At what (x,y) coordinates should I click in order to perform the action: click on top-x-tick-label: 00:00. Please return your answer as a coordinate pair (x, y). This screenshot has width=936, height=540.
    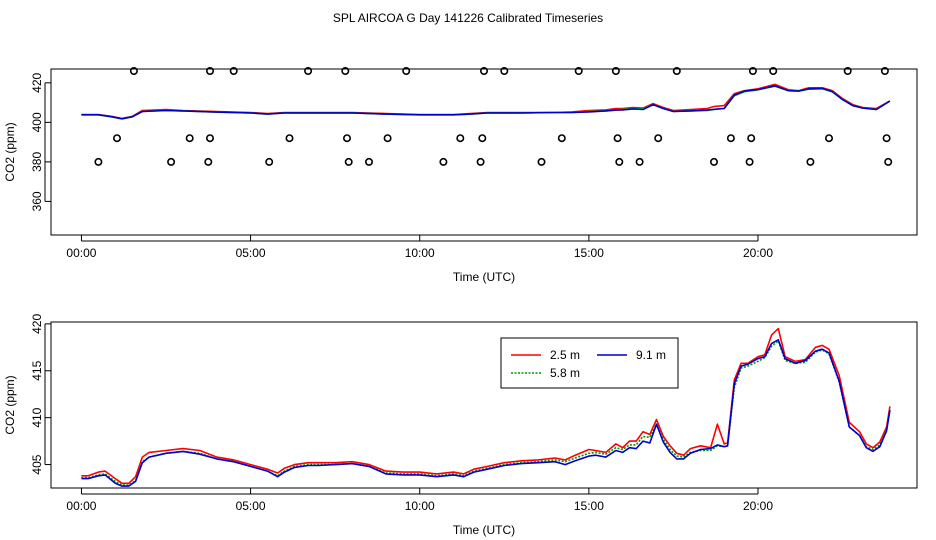
    Looking at the image, I should click on (81, 253).